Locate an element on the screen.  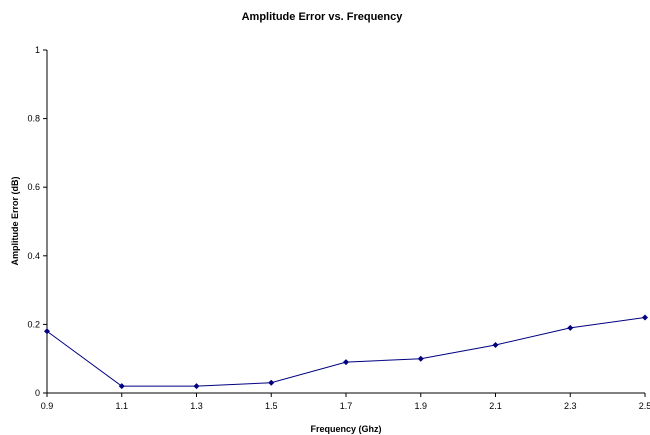
x-tick-label: 1.5 is located at coordinates (271, 406).